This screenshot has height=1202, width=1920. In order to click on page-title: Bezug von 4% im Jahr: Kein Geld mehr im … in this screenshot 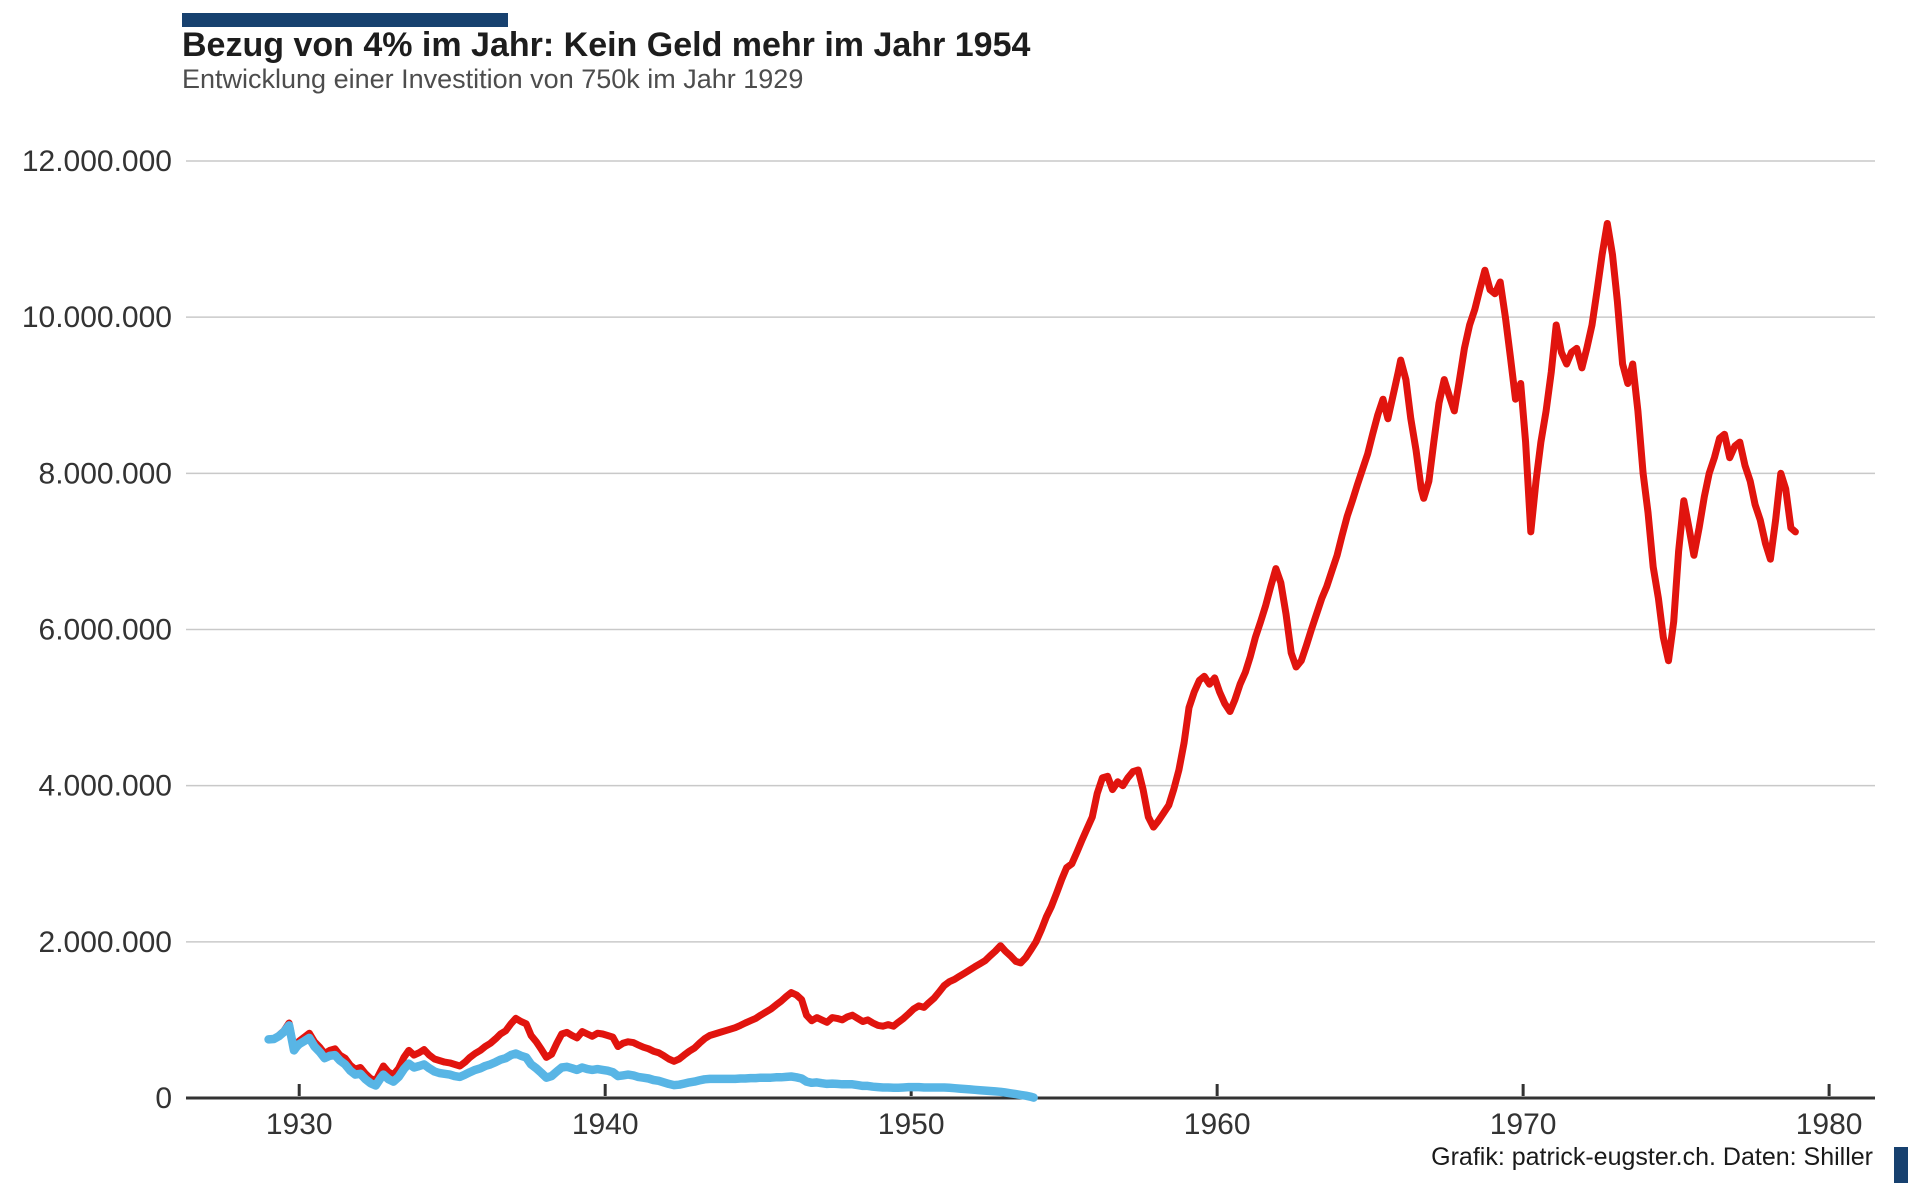, I will do `click(606, 45)`.